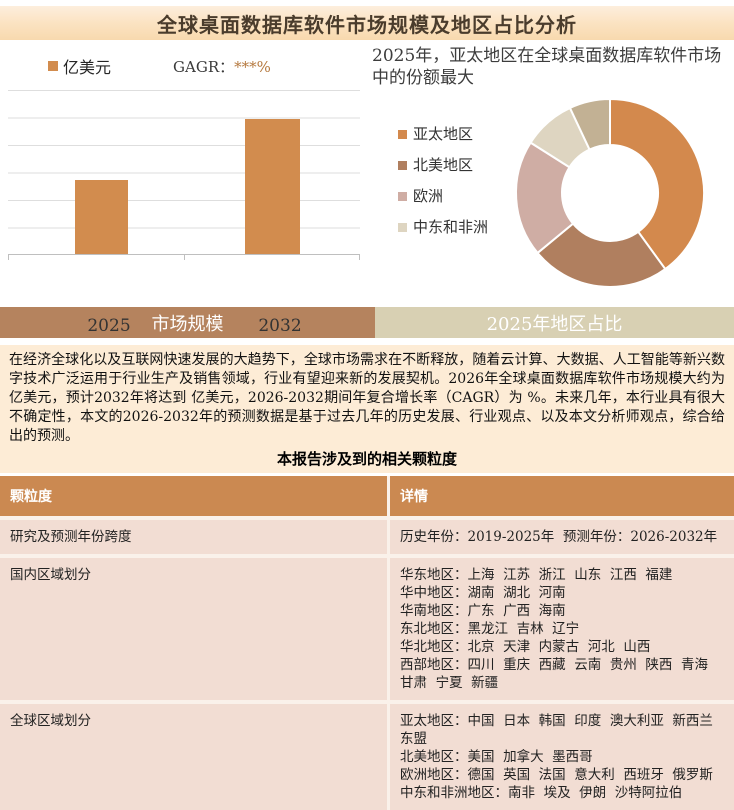 Image resolution: width=734 pixels, height=810 pixels. Describe the element at coordinates (541, 793) in the screenshot. I see `detail-line: 中东和非洲地区：南非 埃及 伊朗 沙特阿拉伯` at that location.